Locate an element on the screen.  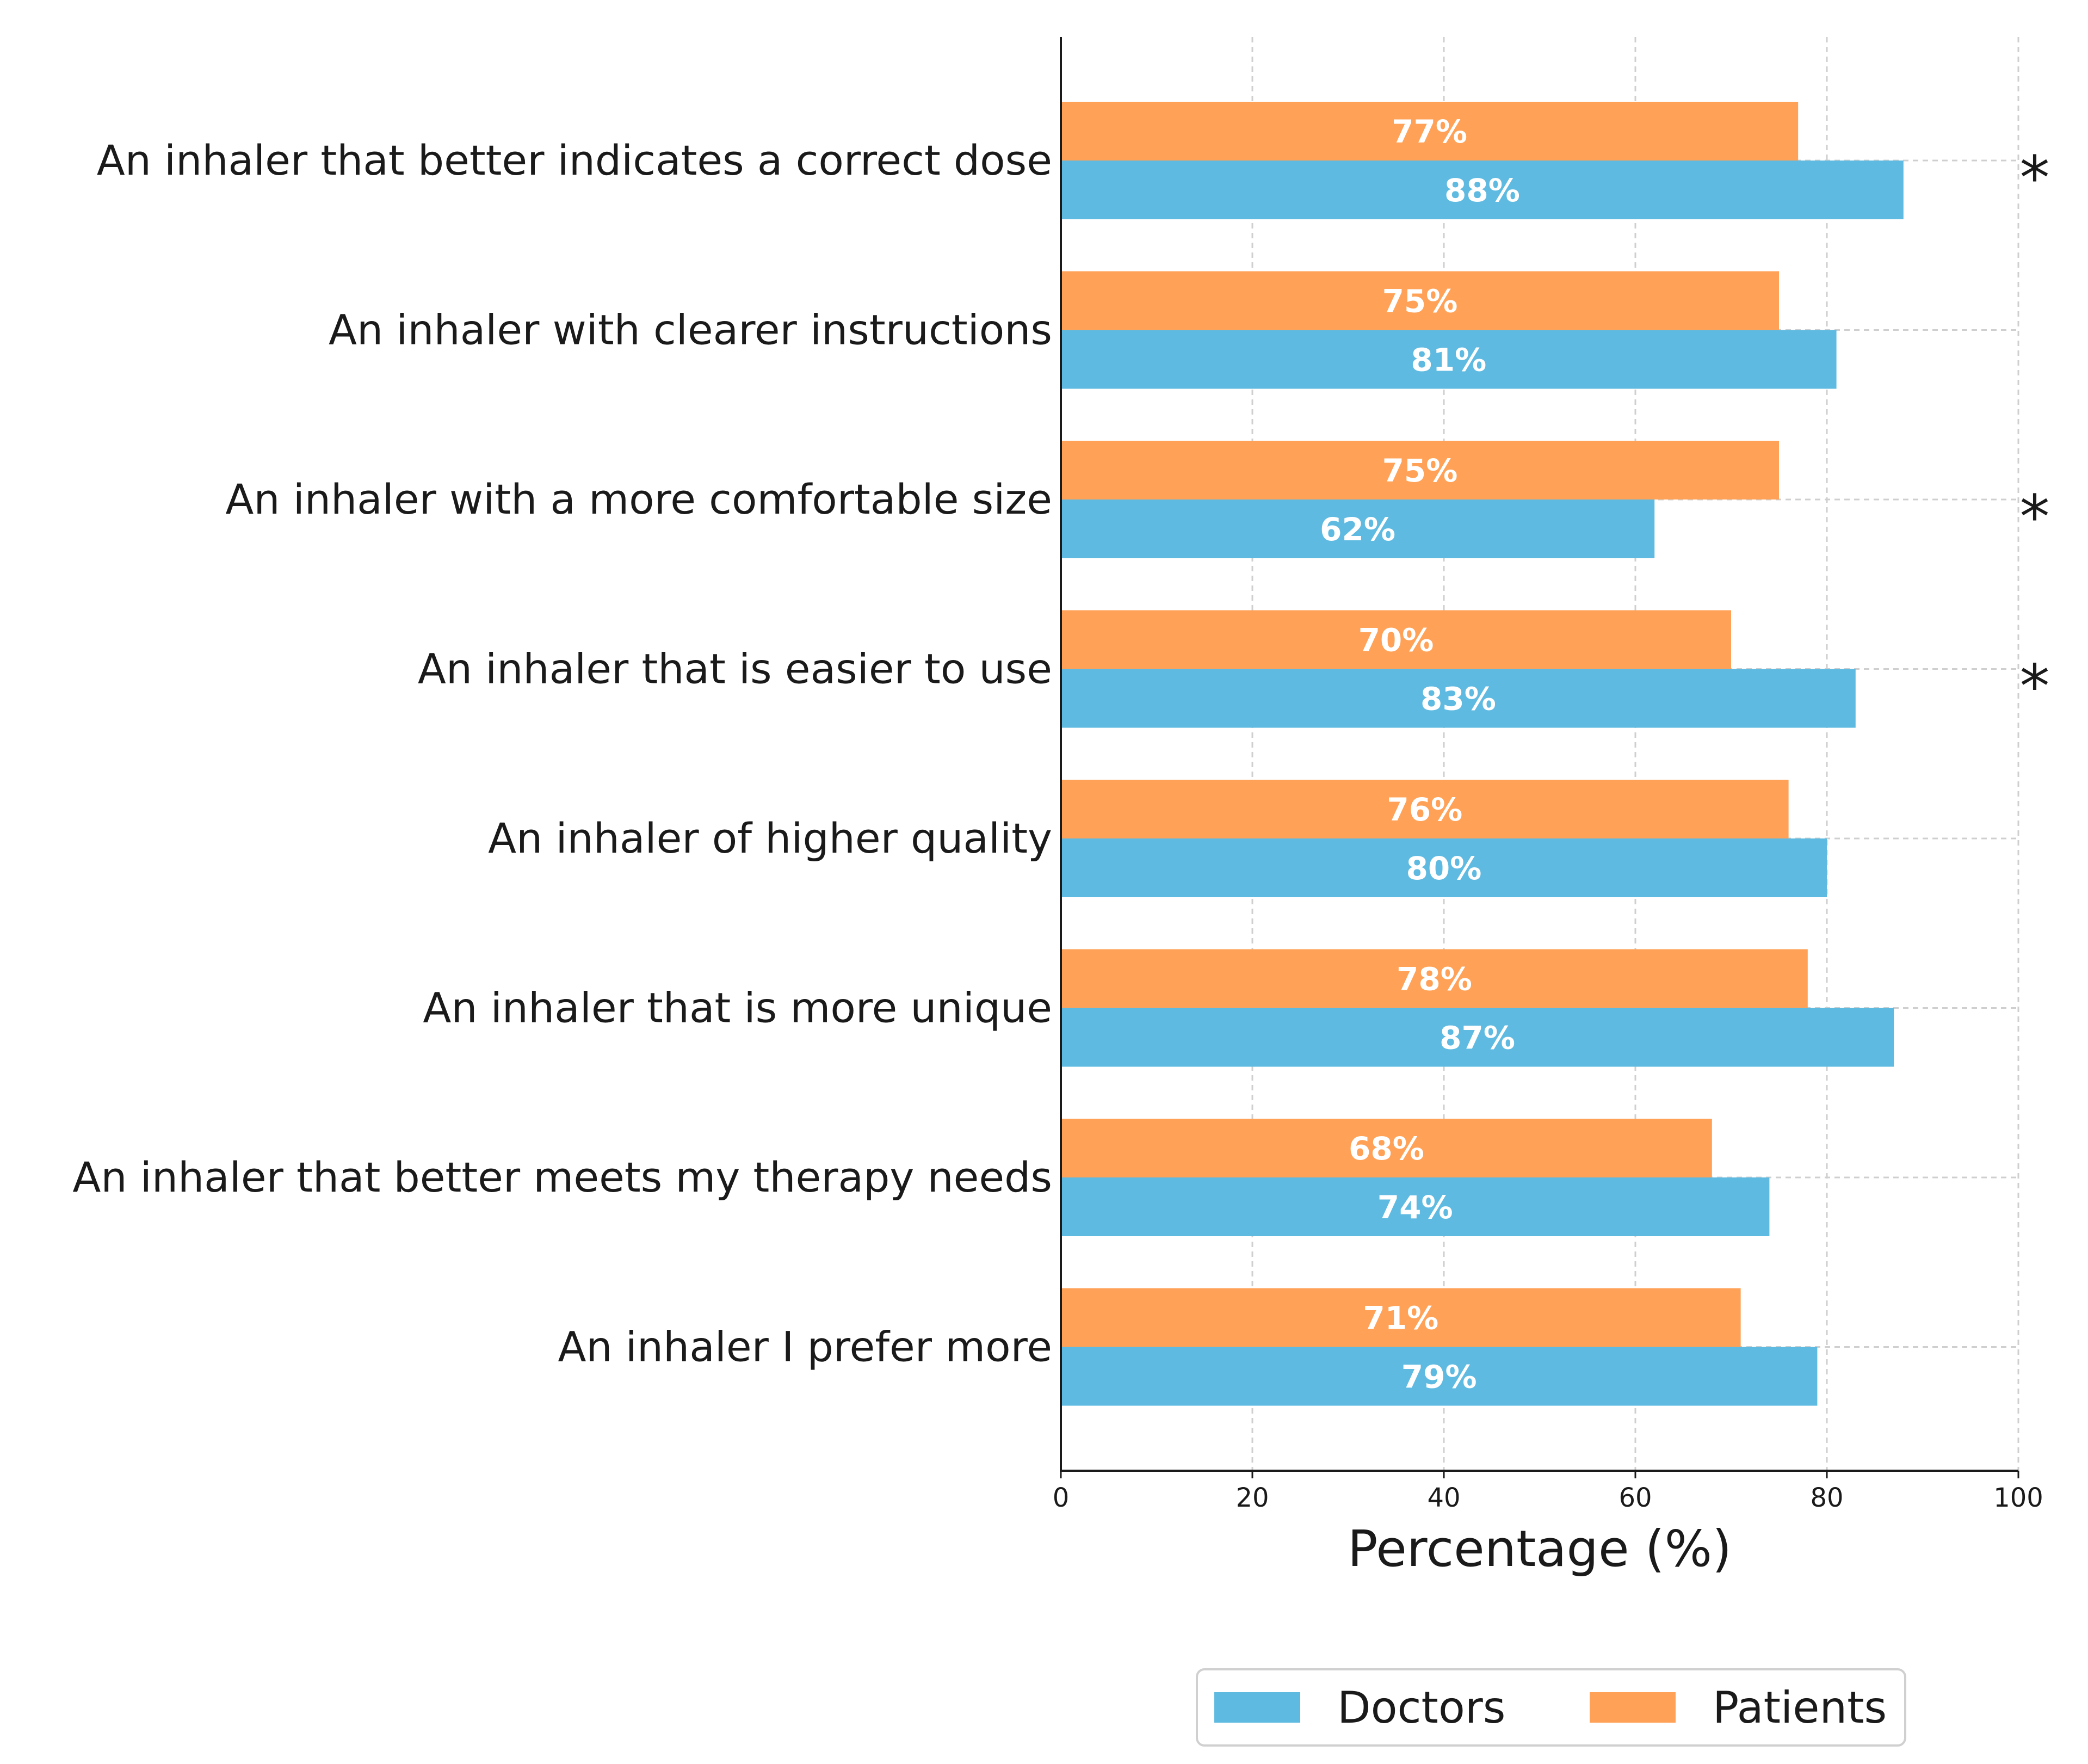
bar-value-label-patients: 71% is located at coordinates (1400, 1318).